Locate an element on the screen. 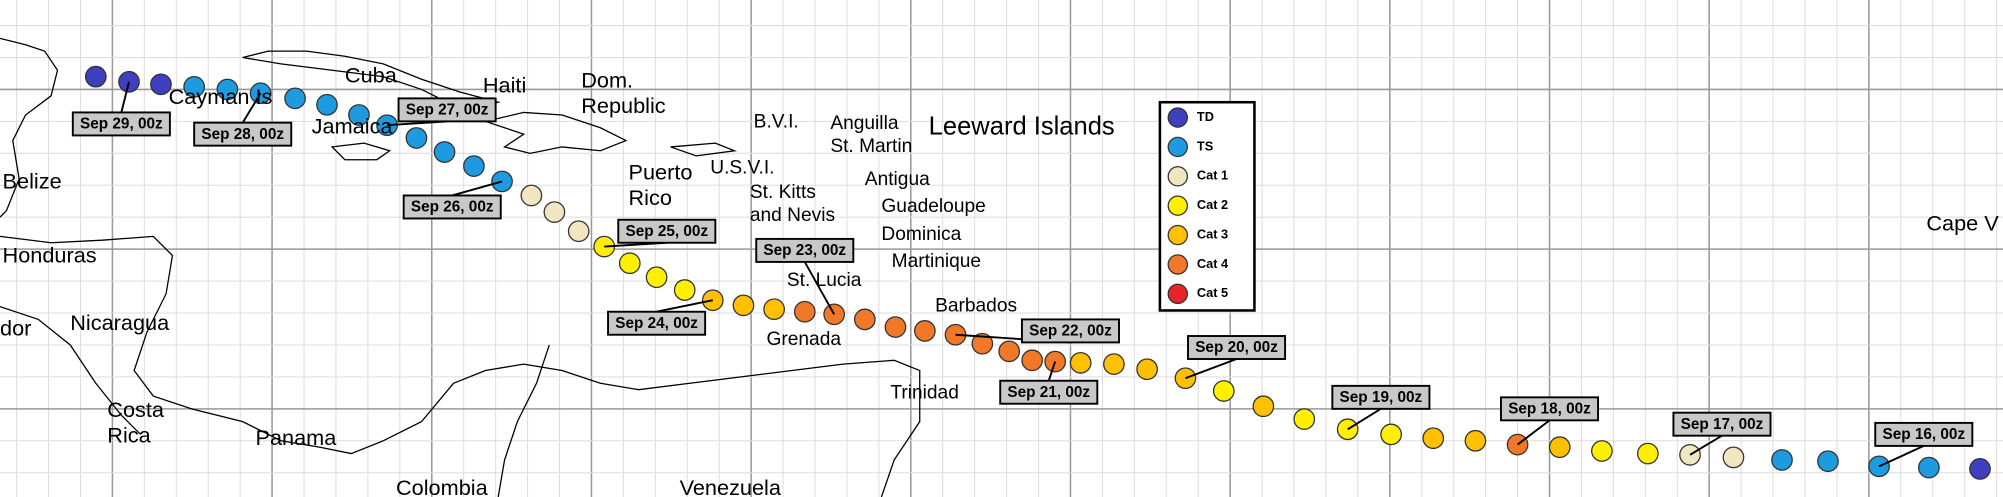 This screenshot has height=497, width=2003. date-label: Sep 24, 00z is located at coordinates (656, 323).